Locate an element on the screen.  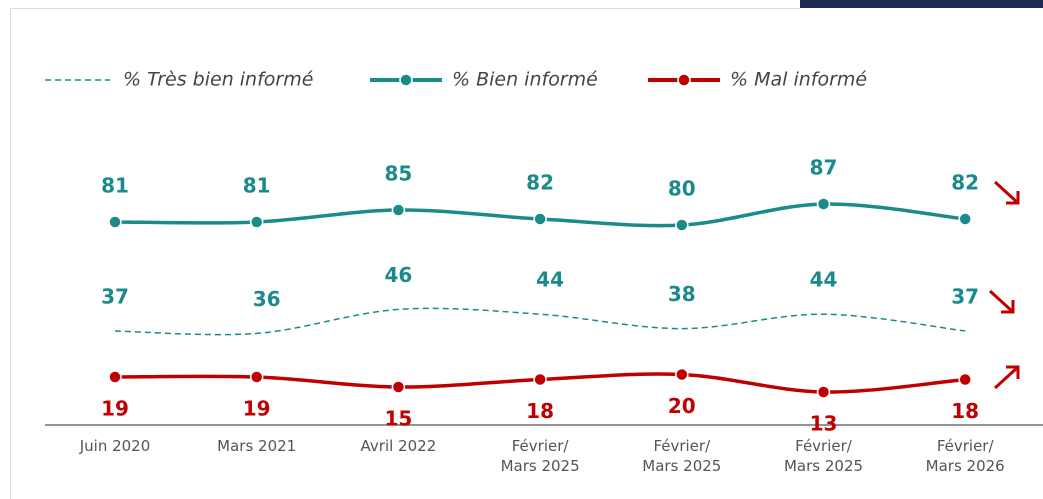
data-label: 36 is located at coordinates (267, 299).